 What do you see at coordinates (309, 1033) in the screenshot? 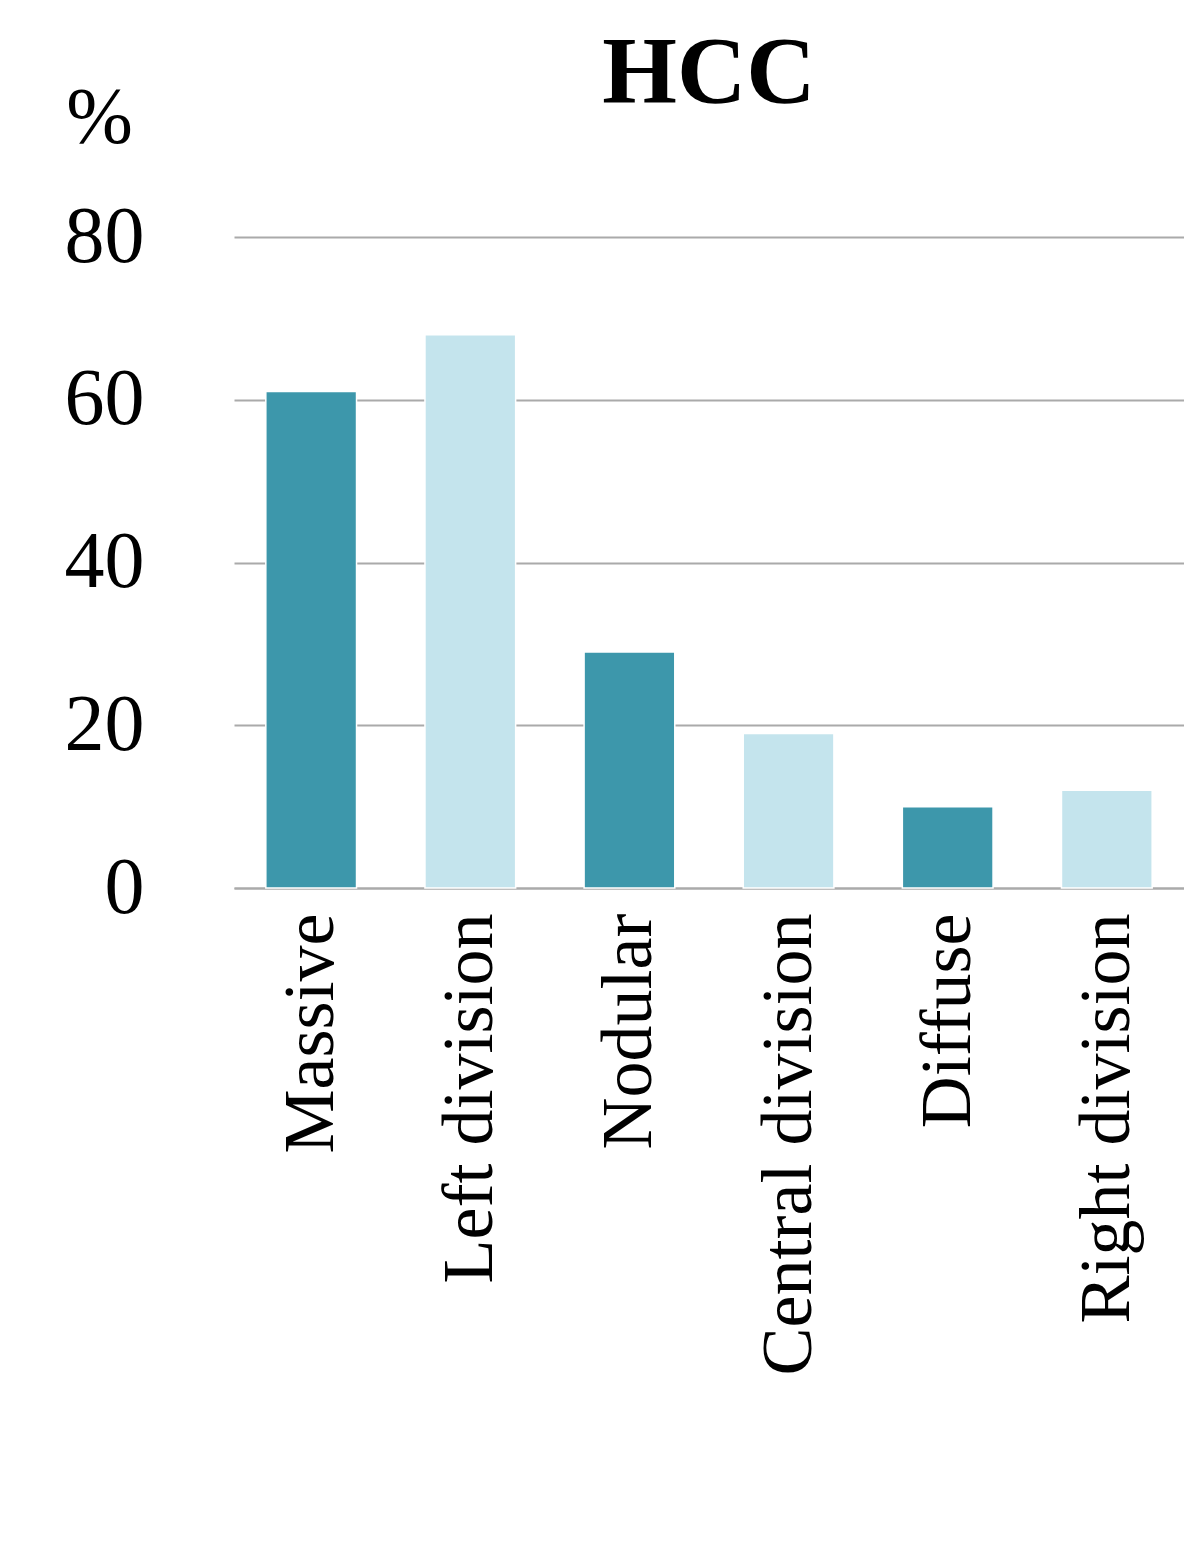
I see `x-tick-label: Massive` at bounding box center [309, 1033].